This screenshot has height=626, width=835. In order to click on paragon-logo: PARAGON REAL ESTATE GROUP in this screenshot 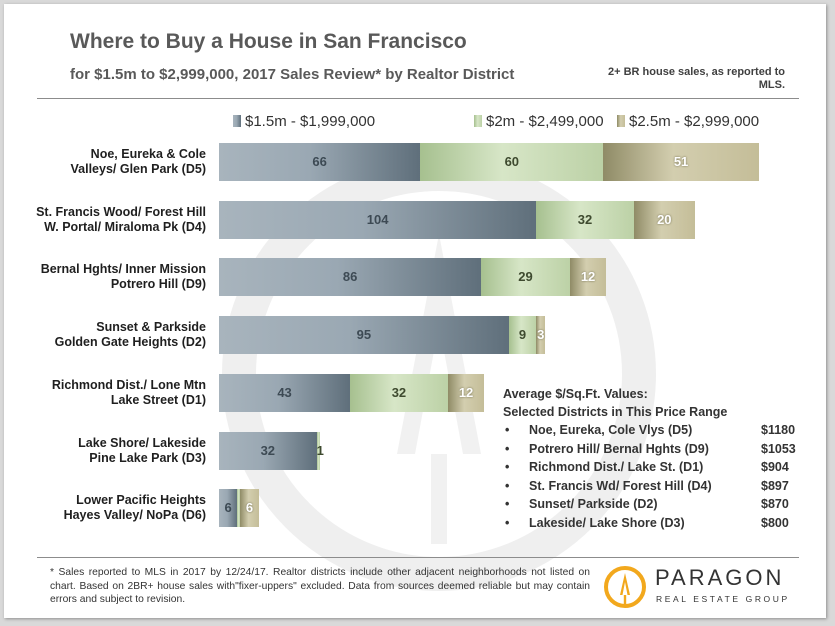, I will do `click(703, 587)`.